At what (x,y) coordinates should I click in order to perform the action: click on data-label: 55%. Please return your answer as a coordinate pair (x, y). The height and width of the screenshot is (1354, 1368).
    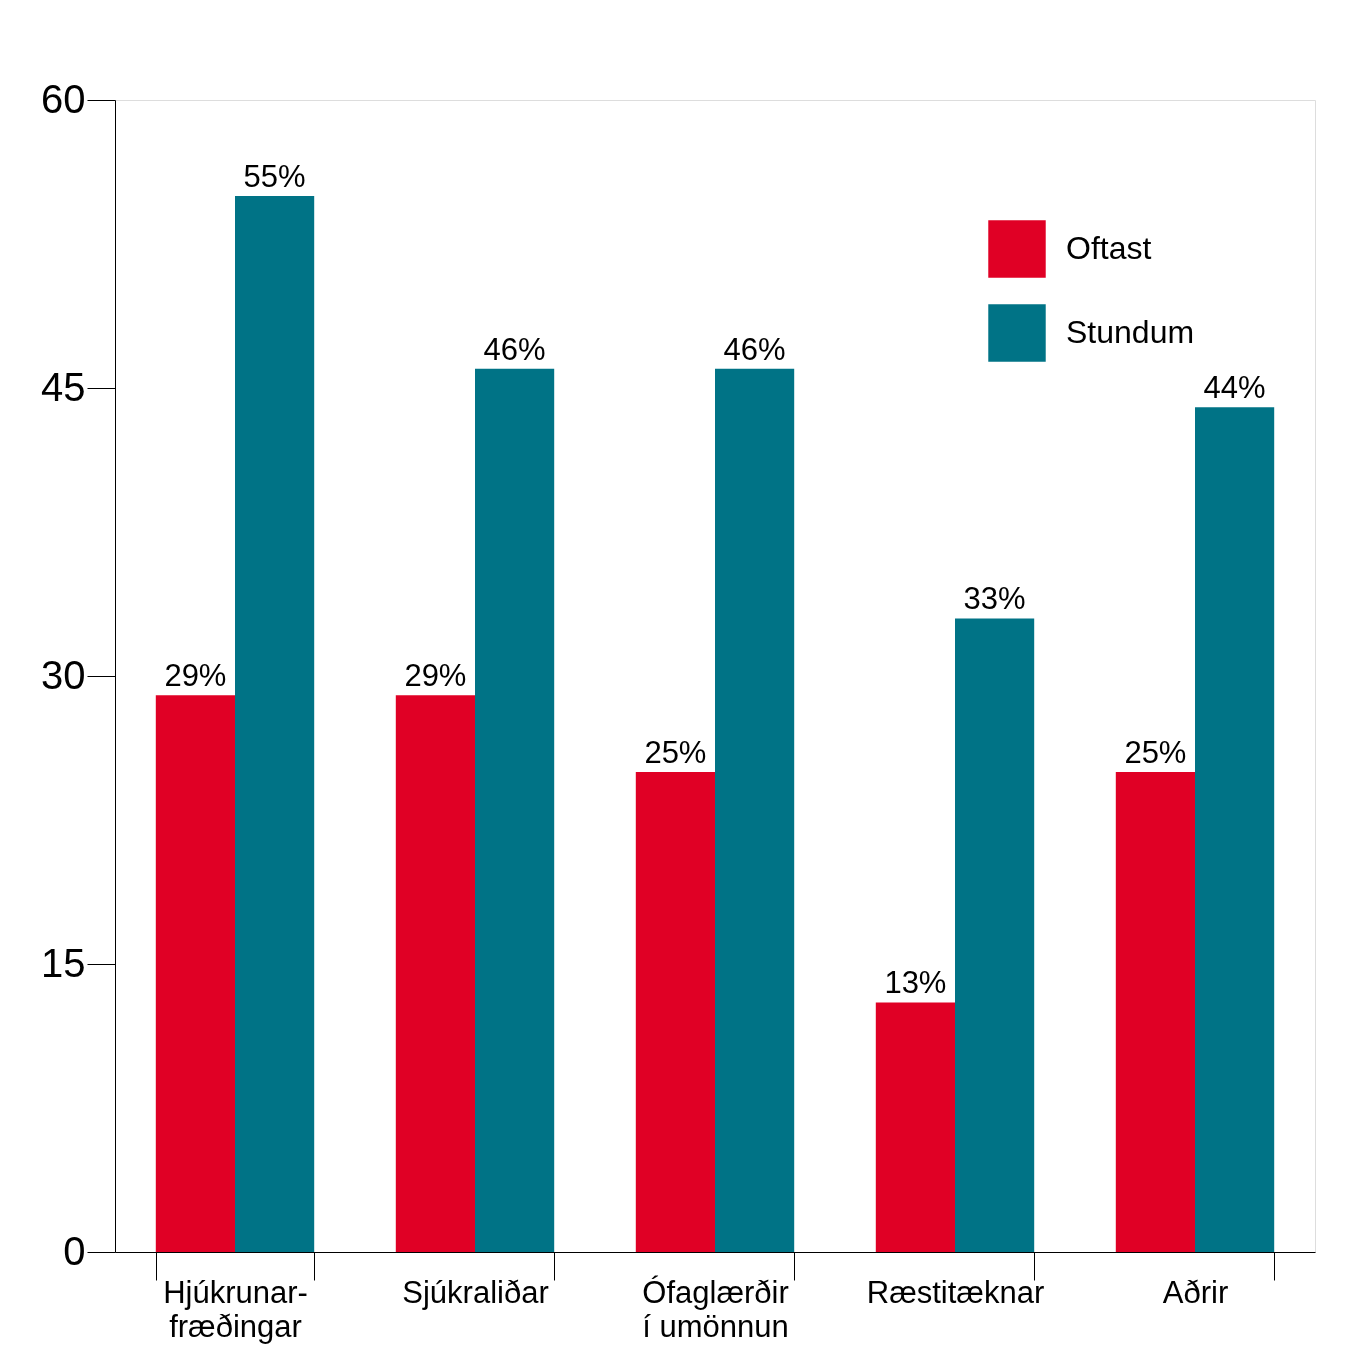
    Looking at the image, I should click on (274, 176).